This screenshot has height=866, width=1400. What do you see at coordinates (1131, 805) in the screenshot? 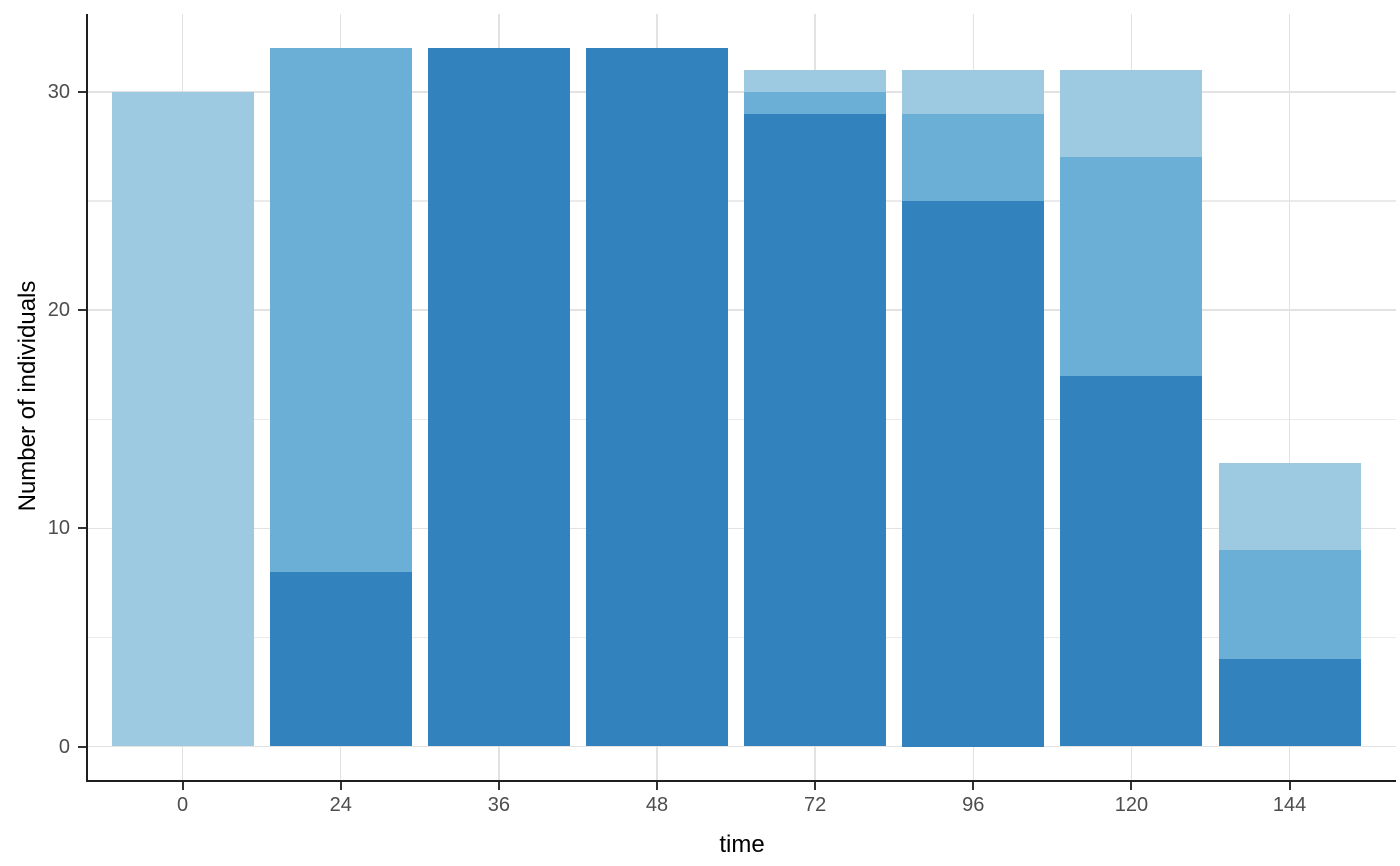
I see `x-tick-label: 120` at bounding box center [1131, 805].